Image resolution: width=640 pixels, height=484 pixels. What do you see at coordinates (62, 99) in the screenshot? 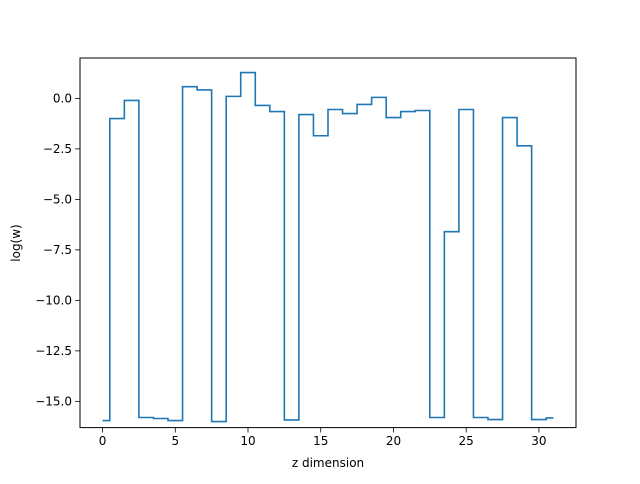
I see `y-tick-label: 0.0` at bounding box center [62, 99].